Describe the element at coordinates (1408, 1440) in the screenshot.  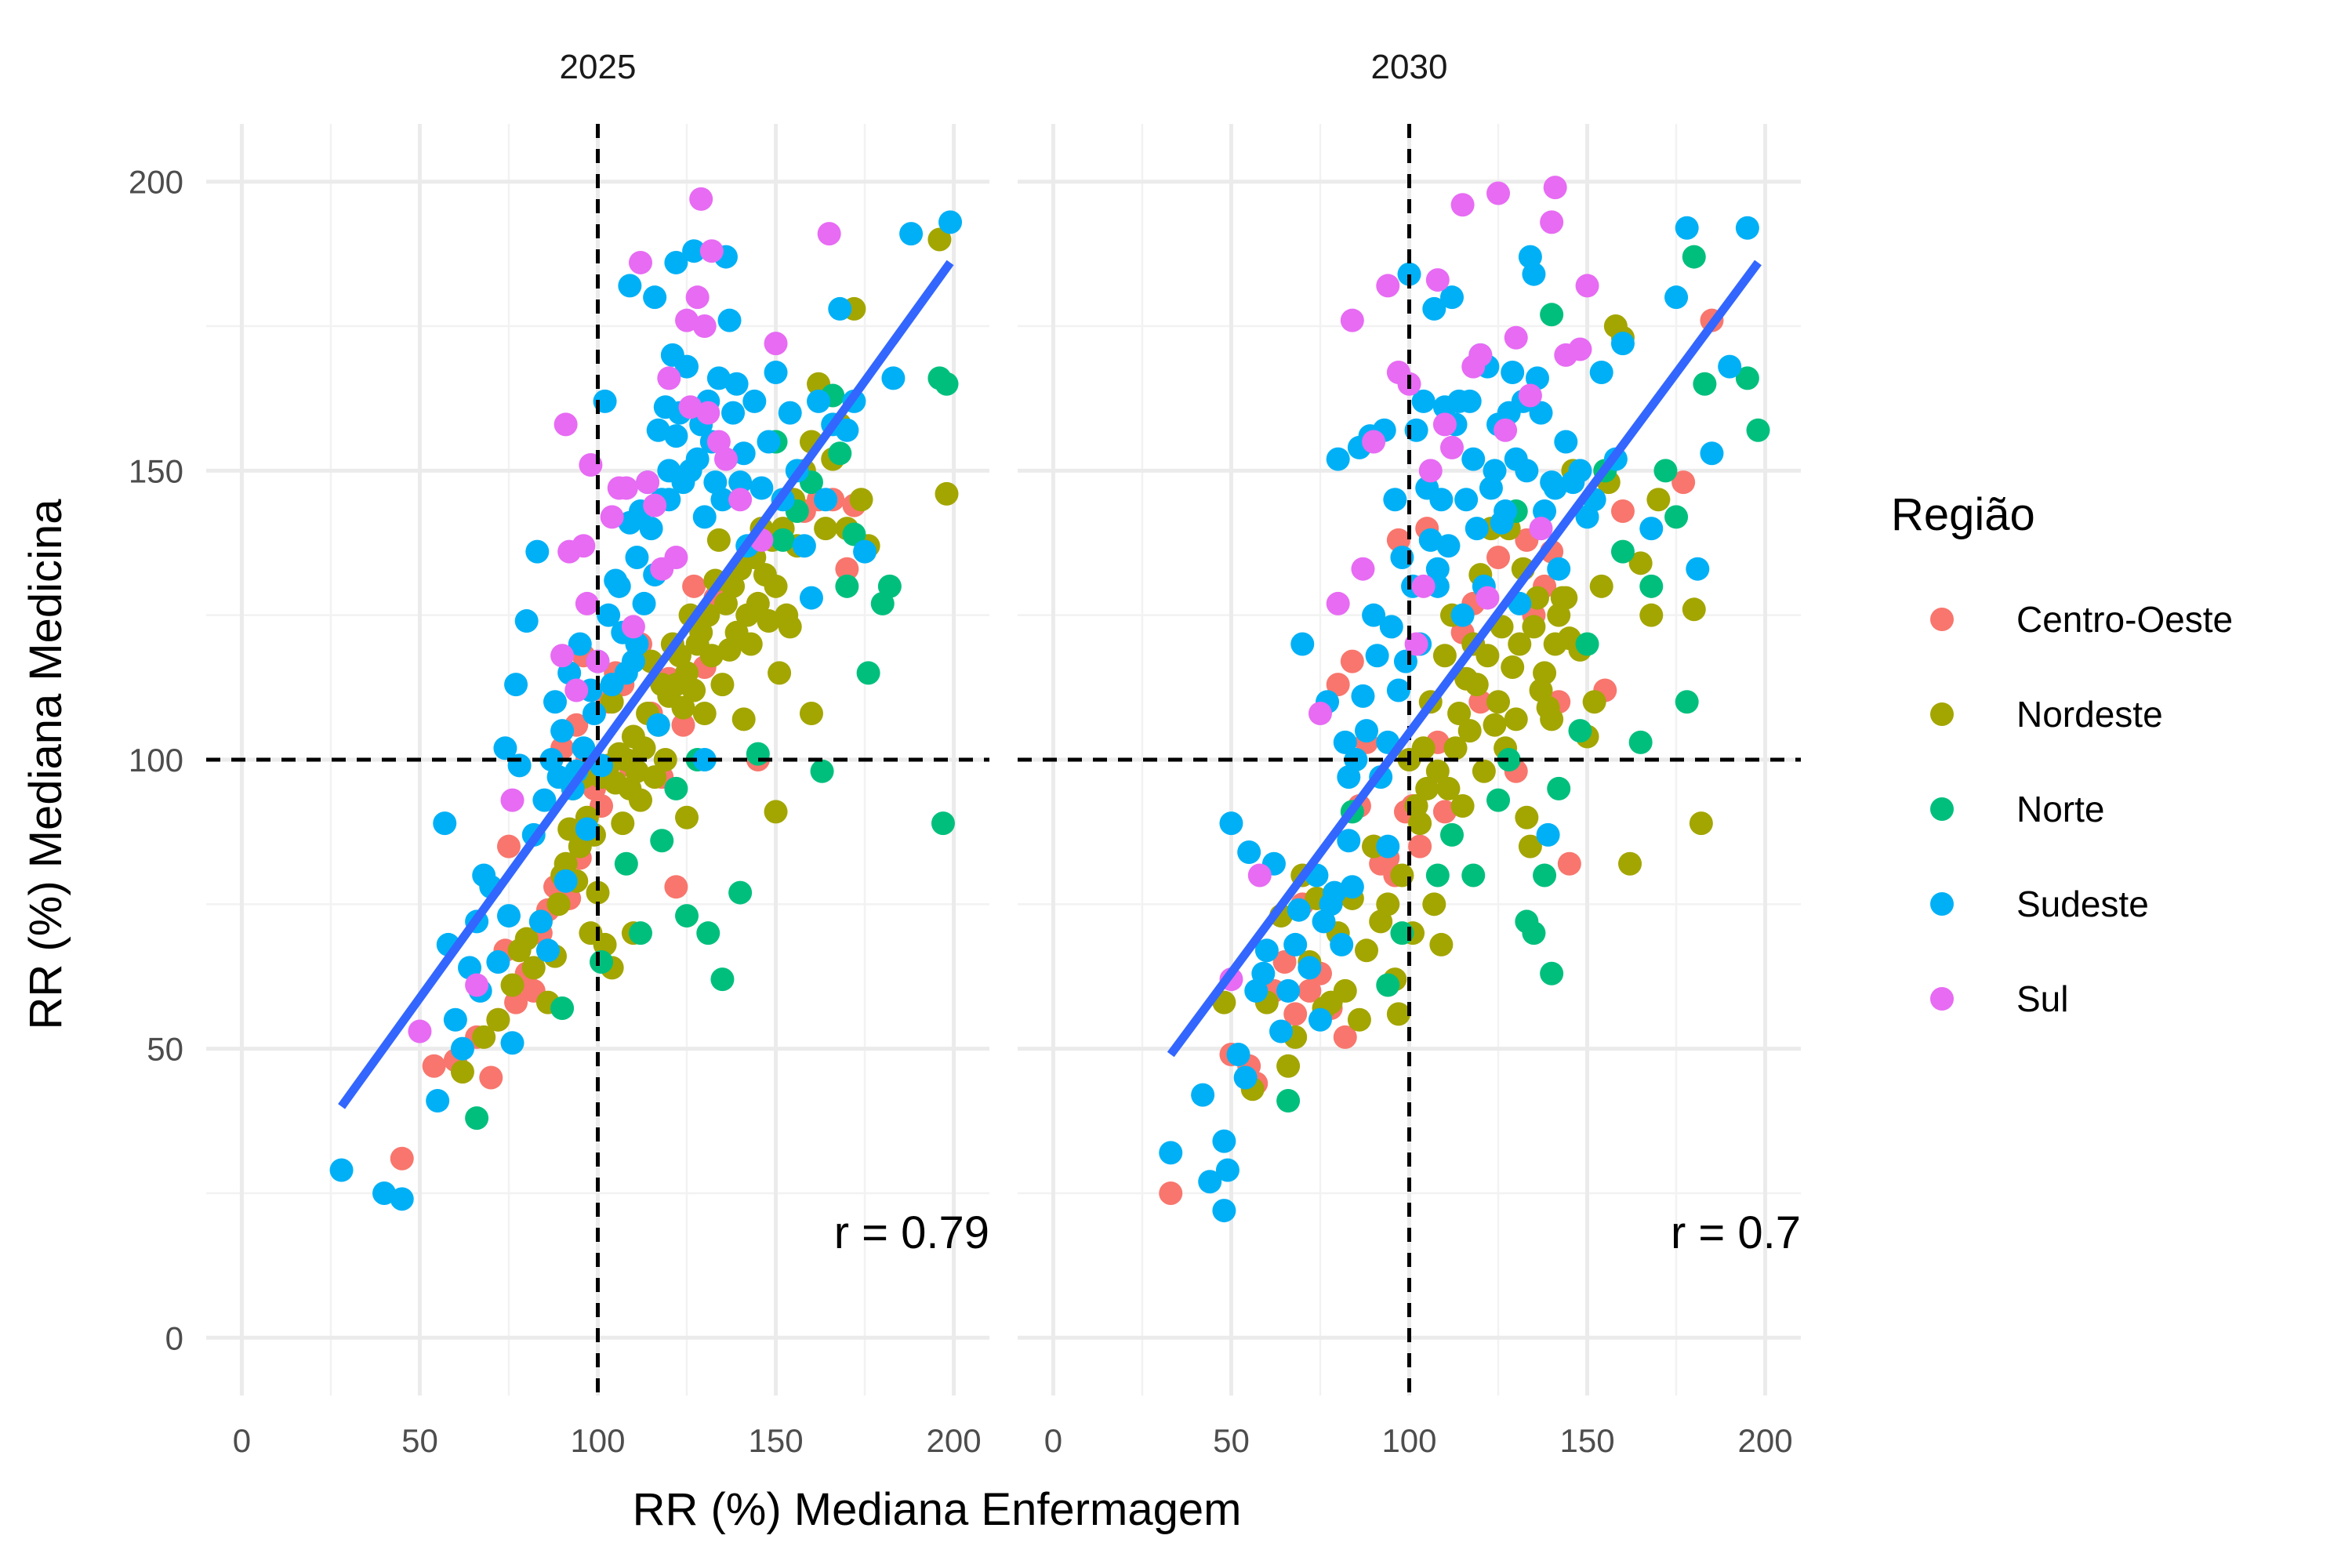
I see `x-tick-label: 100` at that location.